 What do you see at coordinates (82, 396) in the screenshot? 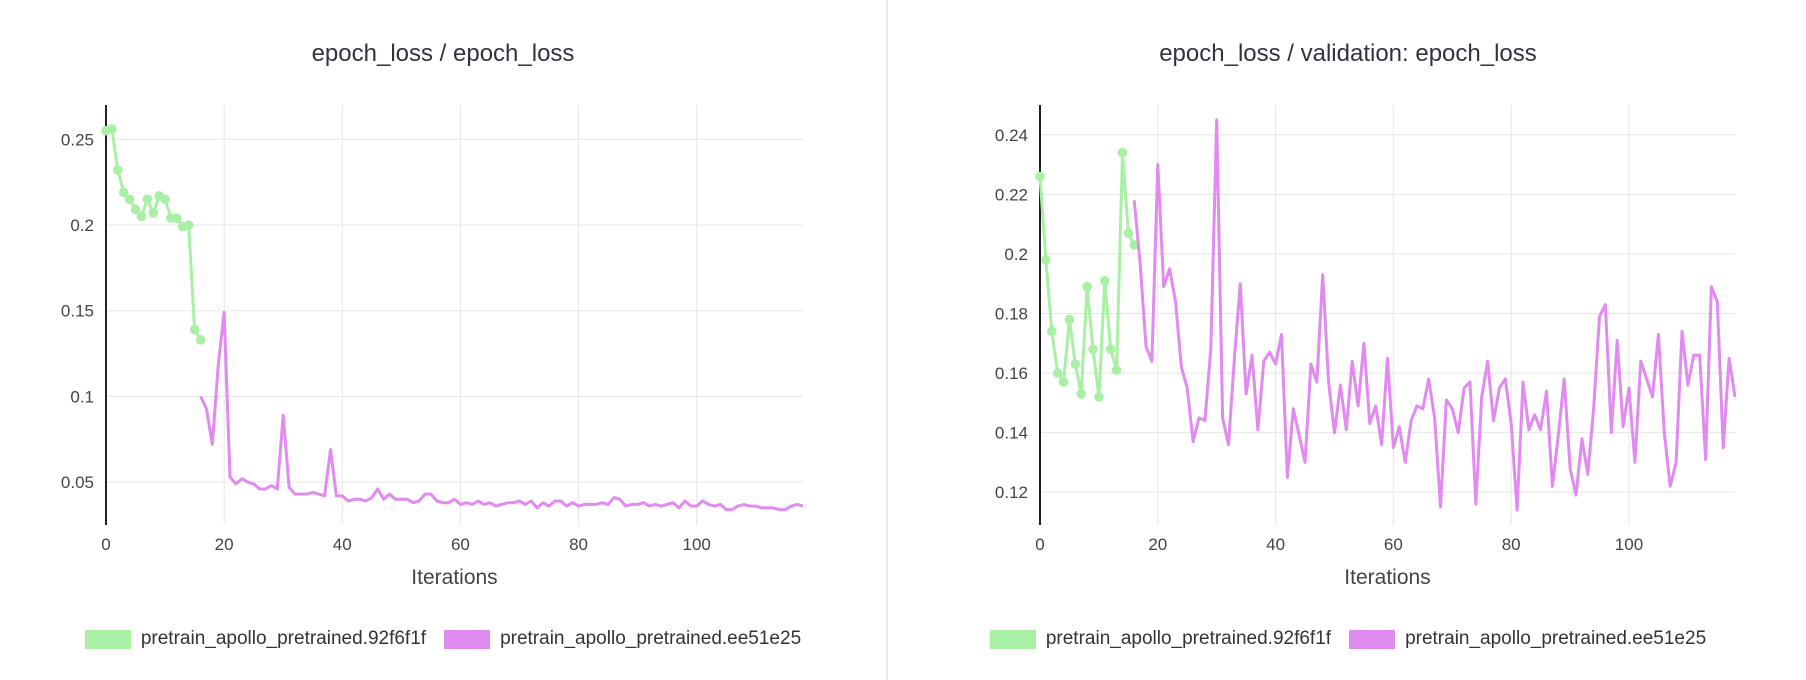
I see `y-tick-label: 0.1` at bounding box center [82, 396].